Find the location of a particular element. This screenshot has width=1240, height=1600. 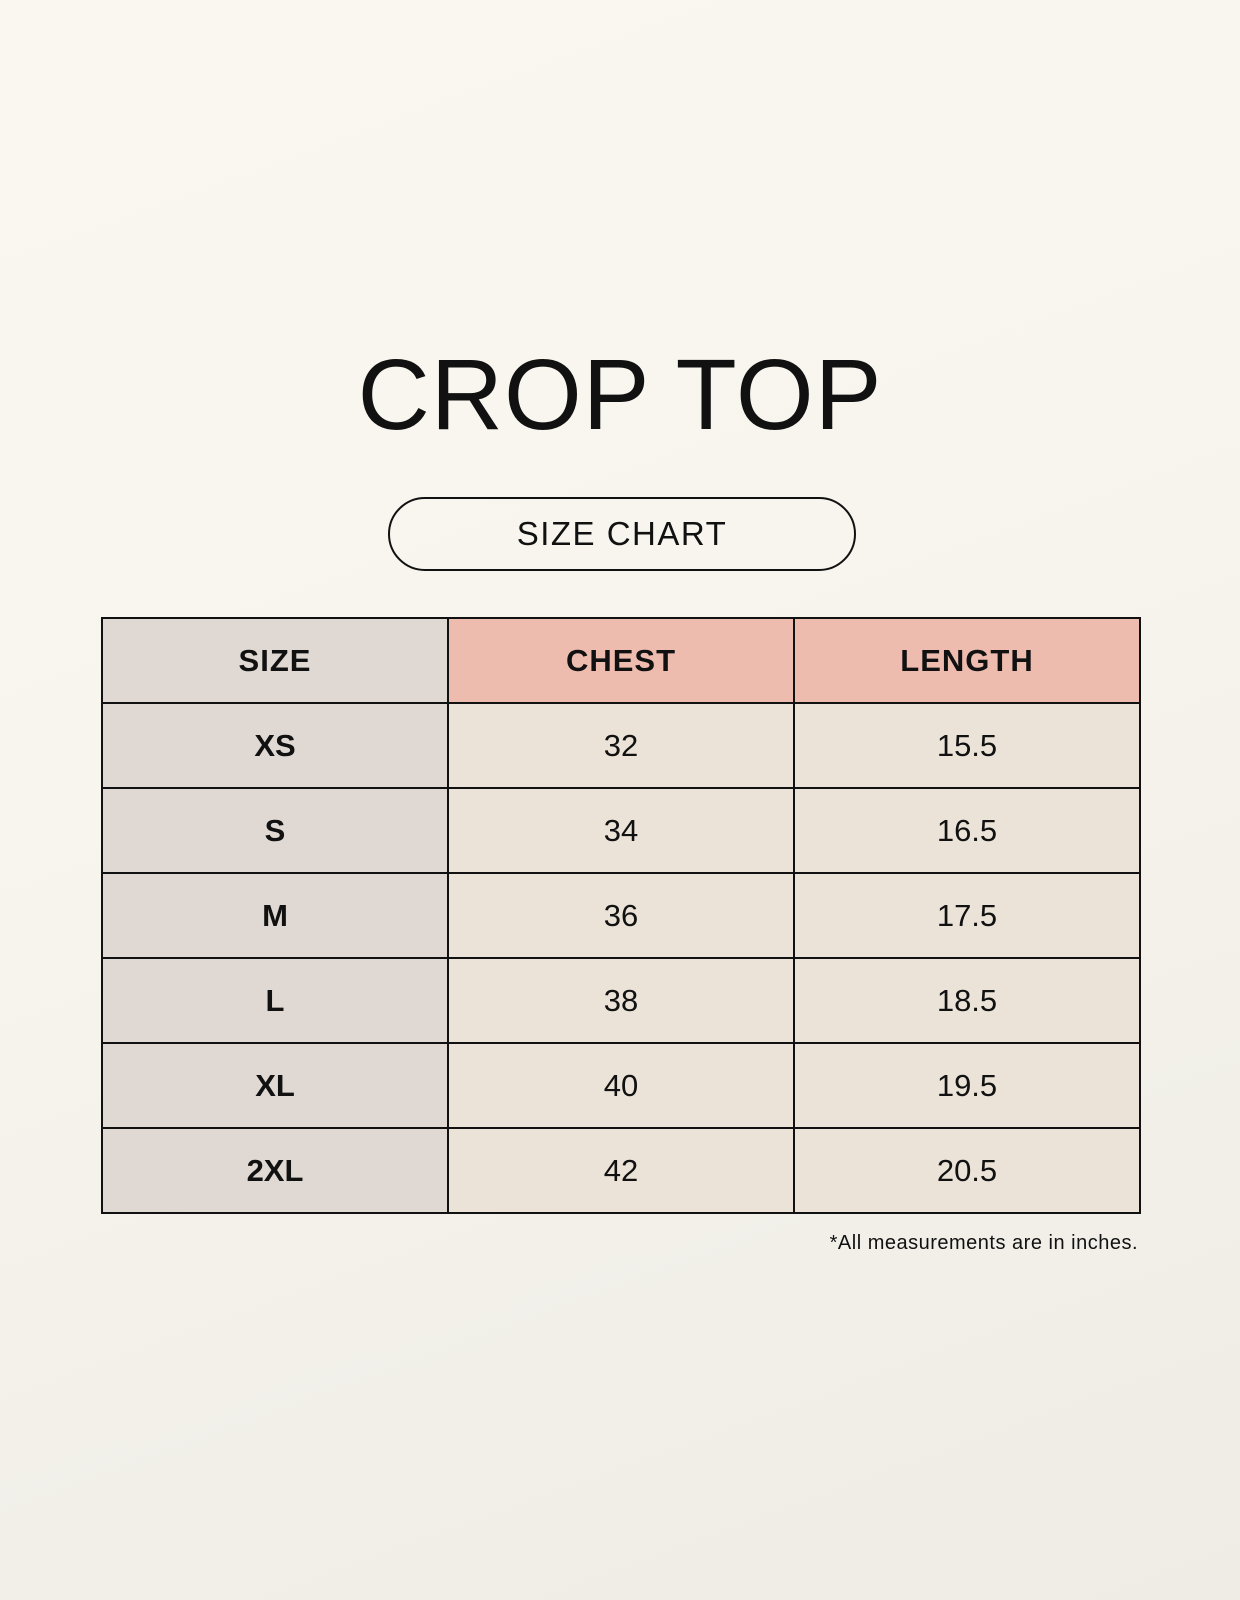

size-chart-badge: SIZE CHART is located at coordinates (622, 534).